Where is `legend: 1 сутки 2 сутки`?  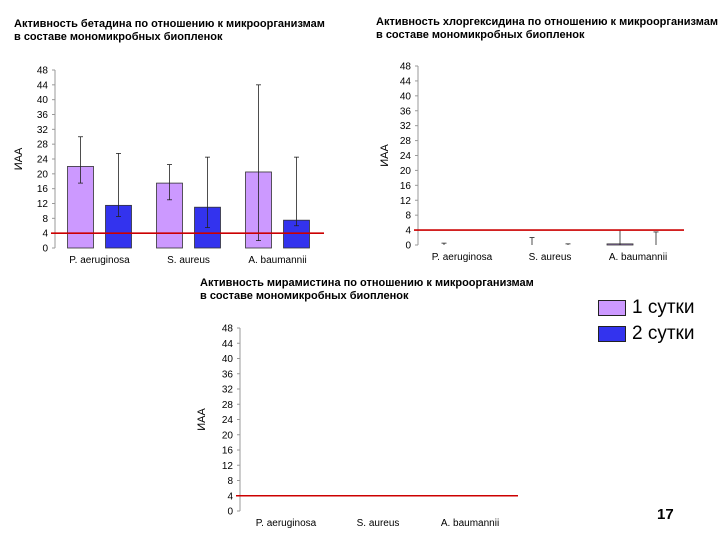 legend: 1 сутки 2 сутки is located at coordinates (646, 322).